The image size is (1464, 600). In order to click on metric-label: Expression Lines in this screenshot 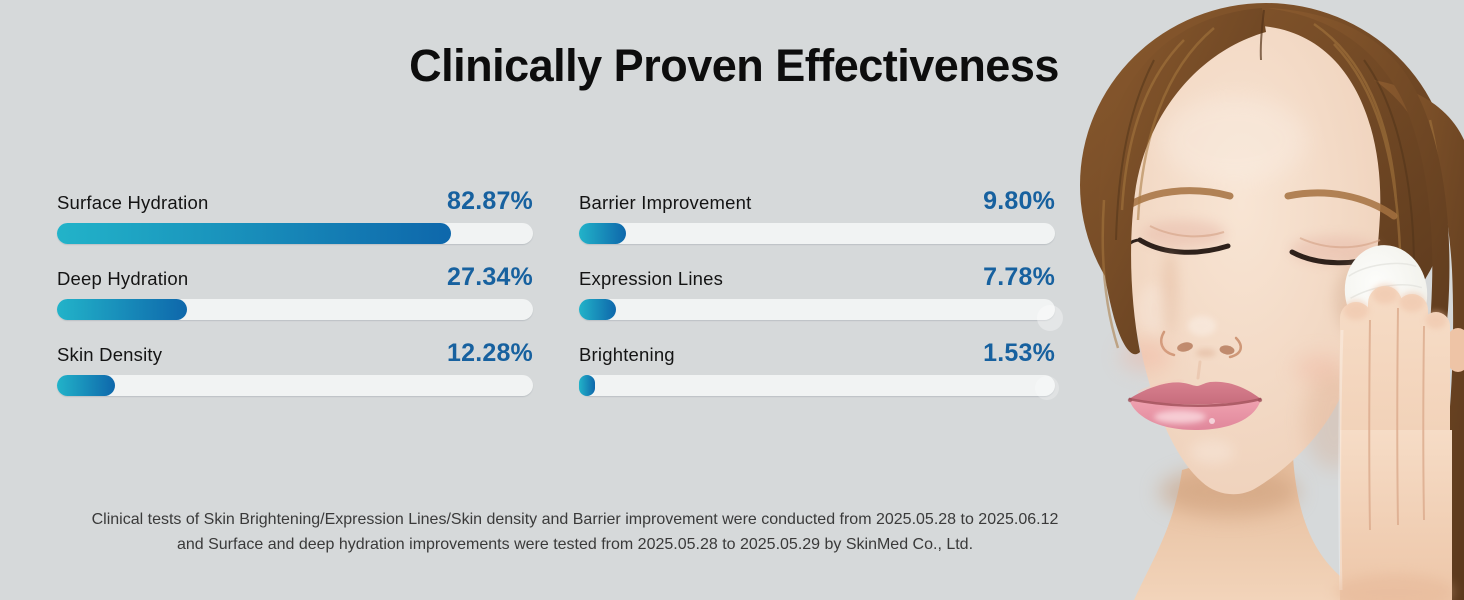, I will do `click(651, 278)`.